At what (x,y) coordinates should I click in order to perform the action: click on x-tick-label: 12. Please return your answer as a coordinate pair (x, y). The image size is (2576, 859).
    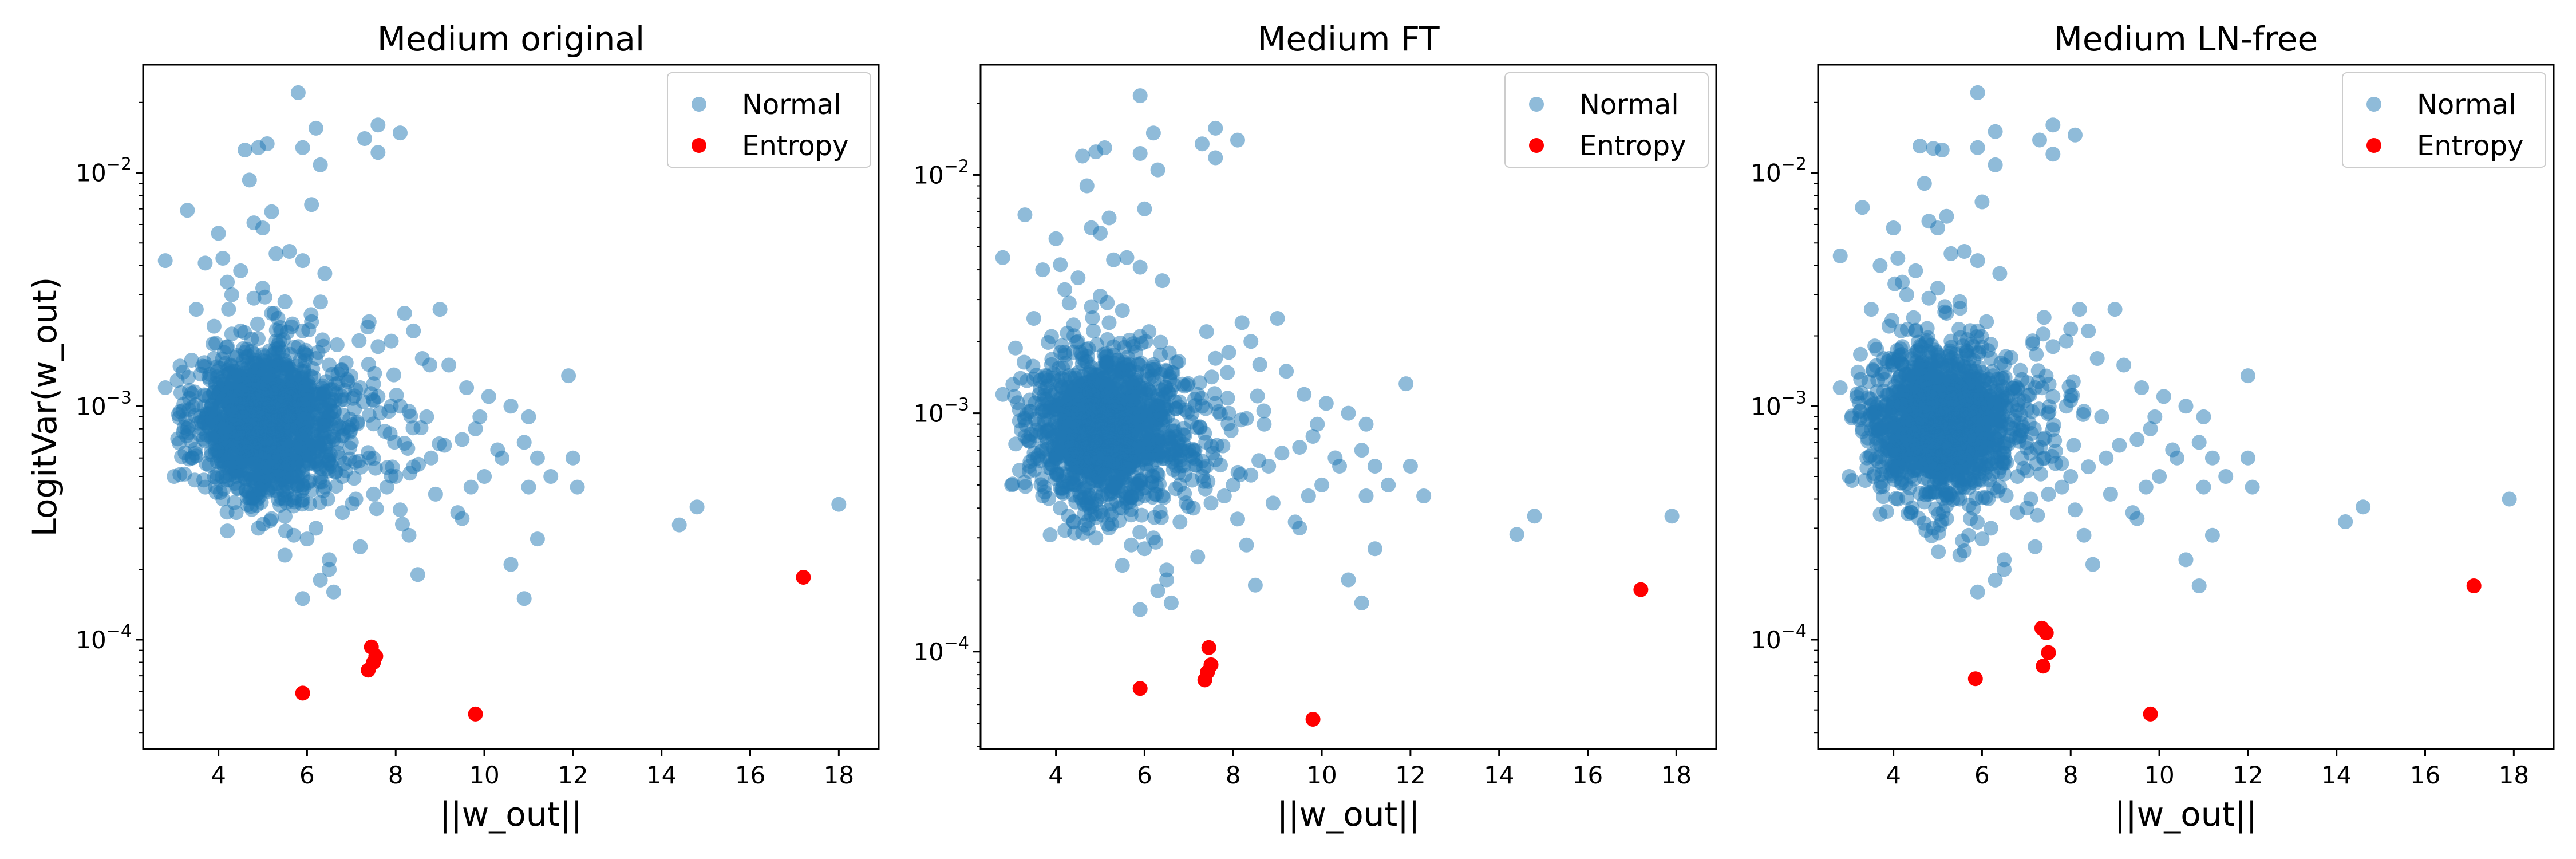
    Looking at the image, I should click on (2248, 775).